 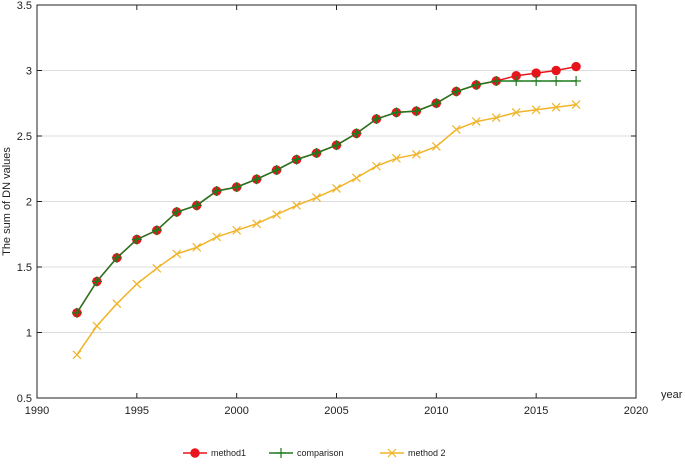 What do you see at coordinates (336, 411) in the screenshot?
I see `x-tick-label: 2005` at bounding box center [336, 411].